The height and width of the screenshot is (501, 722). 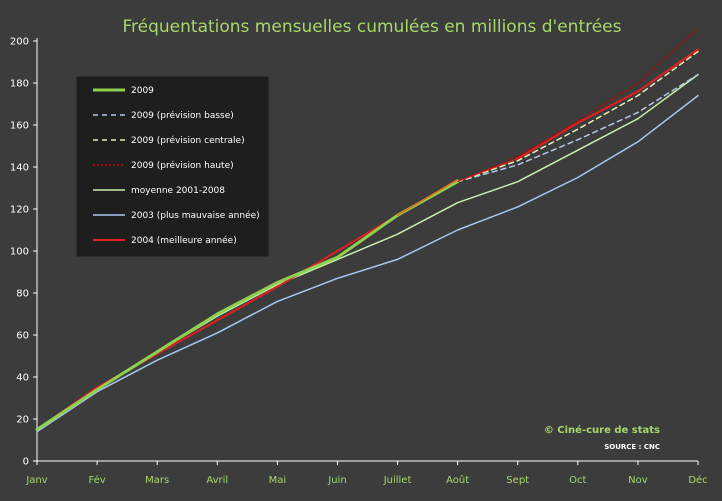 I want to click on x-tick-label: Août, so click(x=457, y=480).